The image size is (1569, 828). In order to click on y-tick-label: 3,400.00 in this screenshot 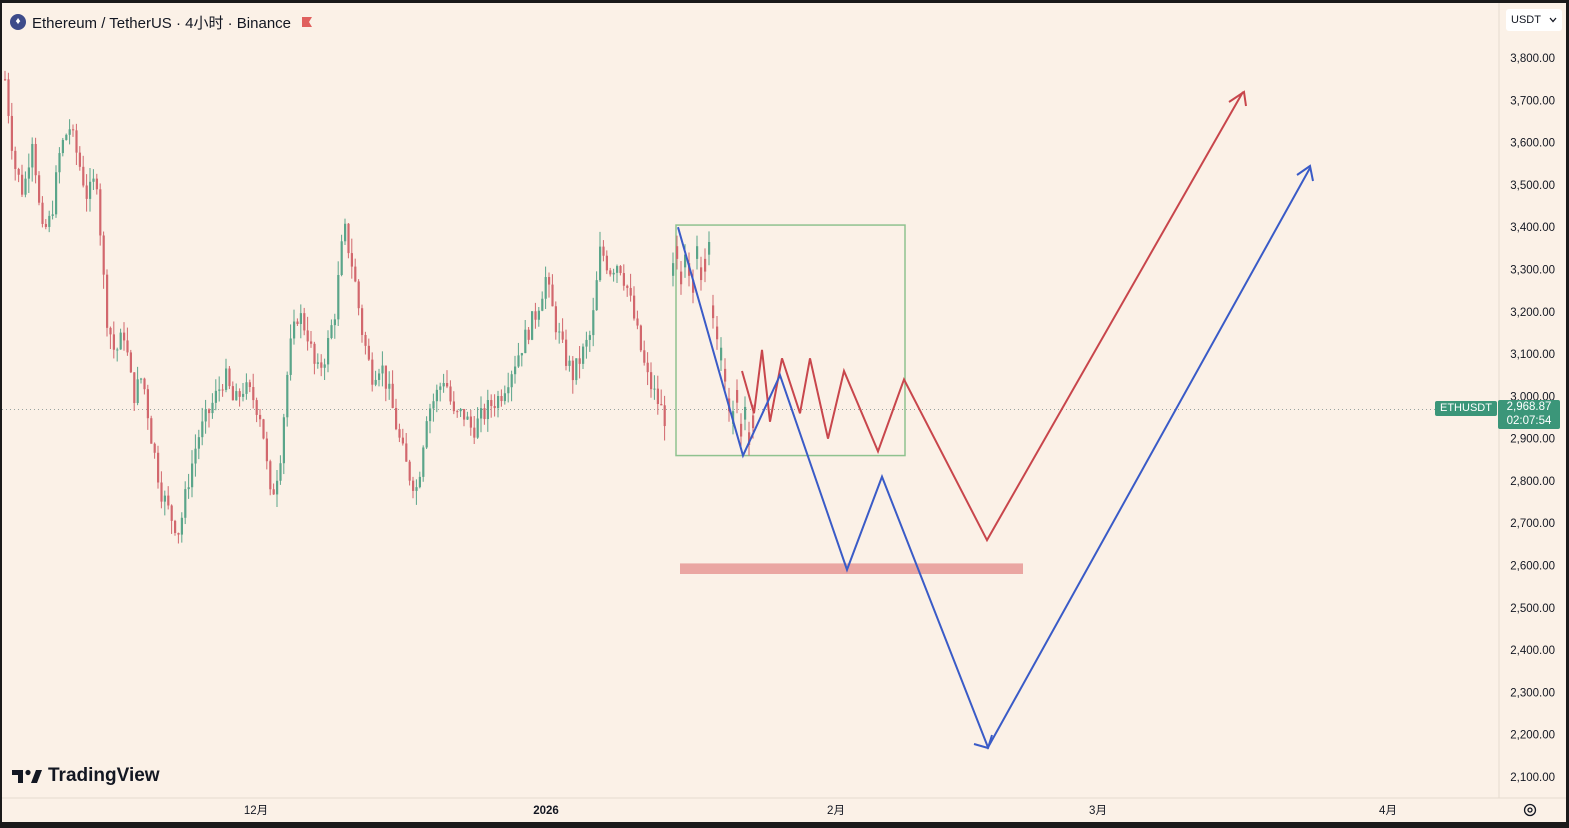, I will do `click(1532, 228)`.